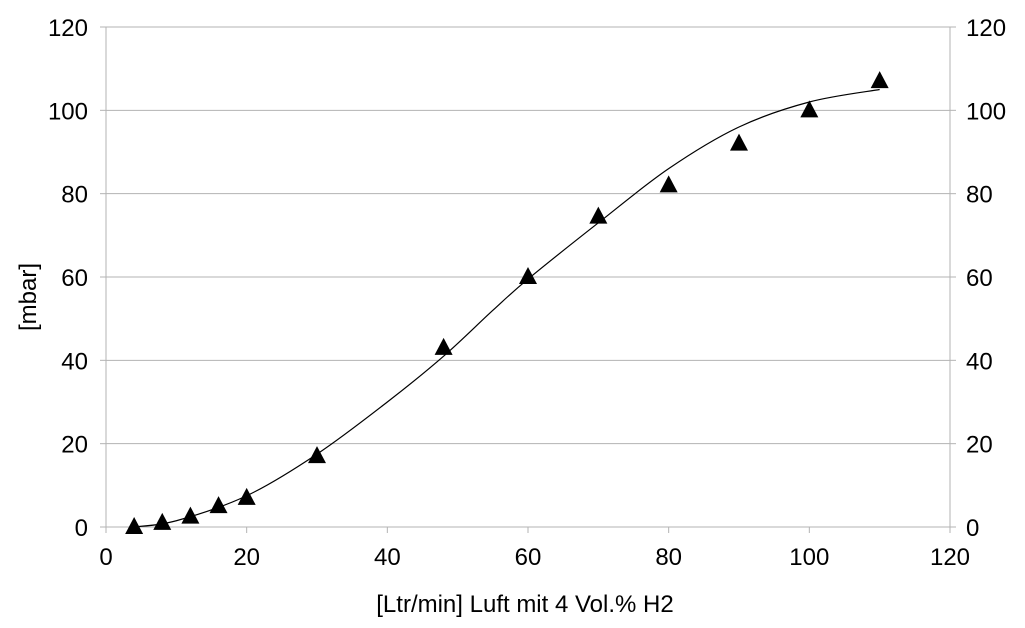 Image resolution: width=1025 pixels, height=628 pixels. Describe the element at coordinates (979, 195) in the screenshot. I see `y2-tick-label: 80` at that location.